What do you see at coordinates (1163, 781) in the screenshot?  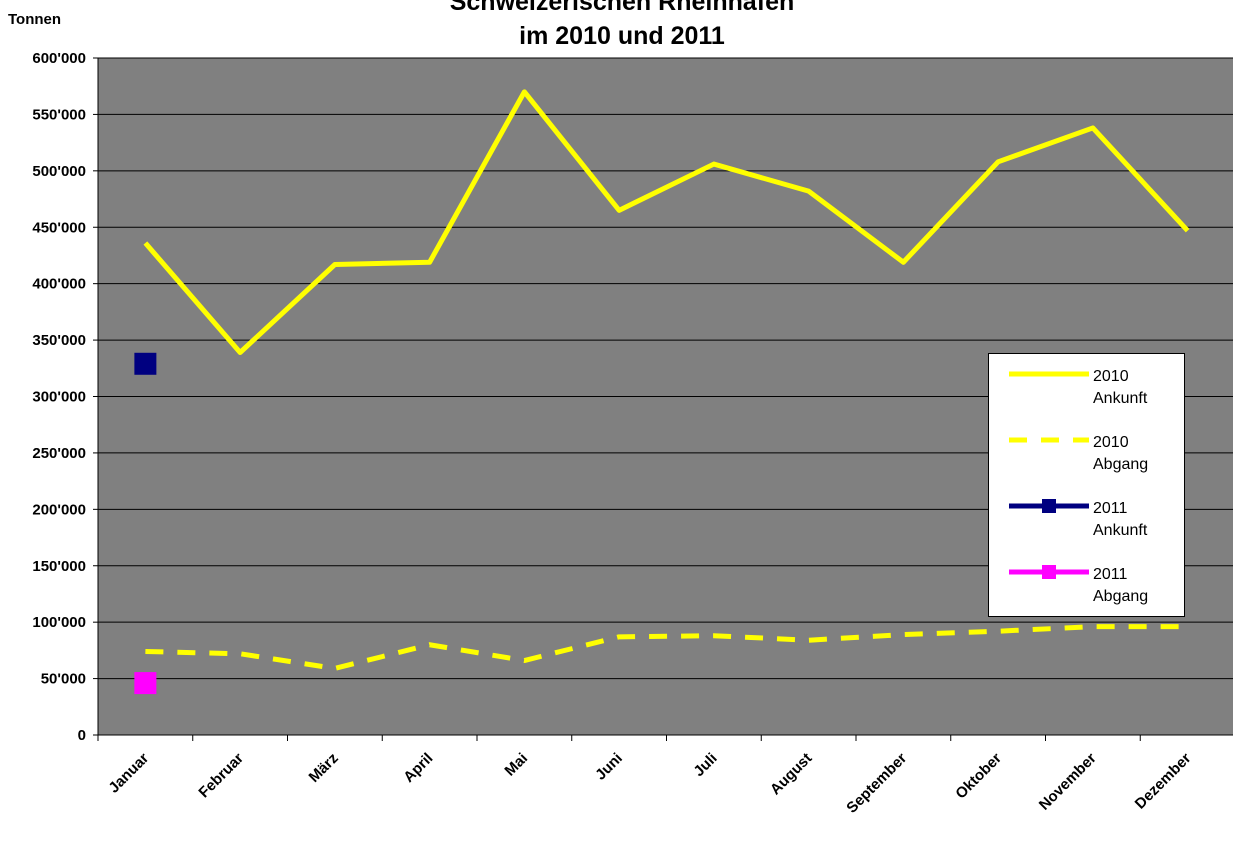 I see `x-tick-label: Dezember` at bounding box center [1163, 781].